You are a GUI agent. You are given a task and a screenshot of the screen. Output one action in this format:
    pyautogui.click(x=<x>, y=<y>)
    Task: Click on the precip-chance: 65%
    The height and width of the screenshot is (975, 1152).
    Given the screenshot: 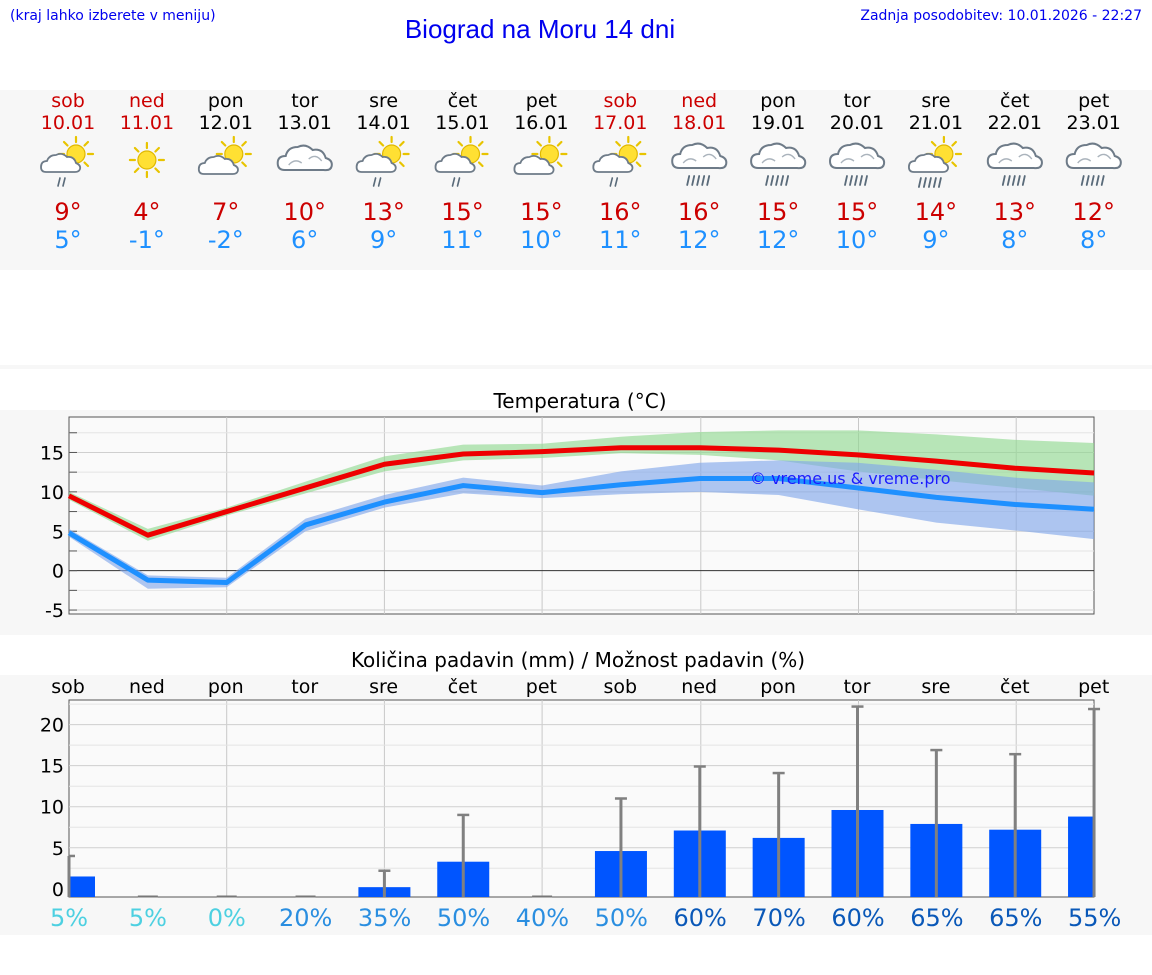 What is the action you would take?
    pyautogui.click(x=1015, y=918)
    